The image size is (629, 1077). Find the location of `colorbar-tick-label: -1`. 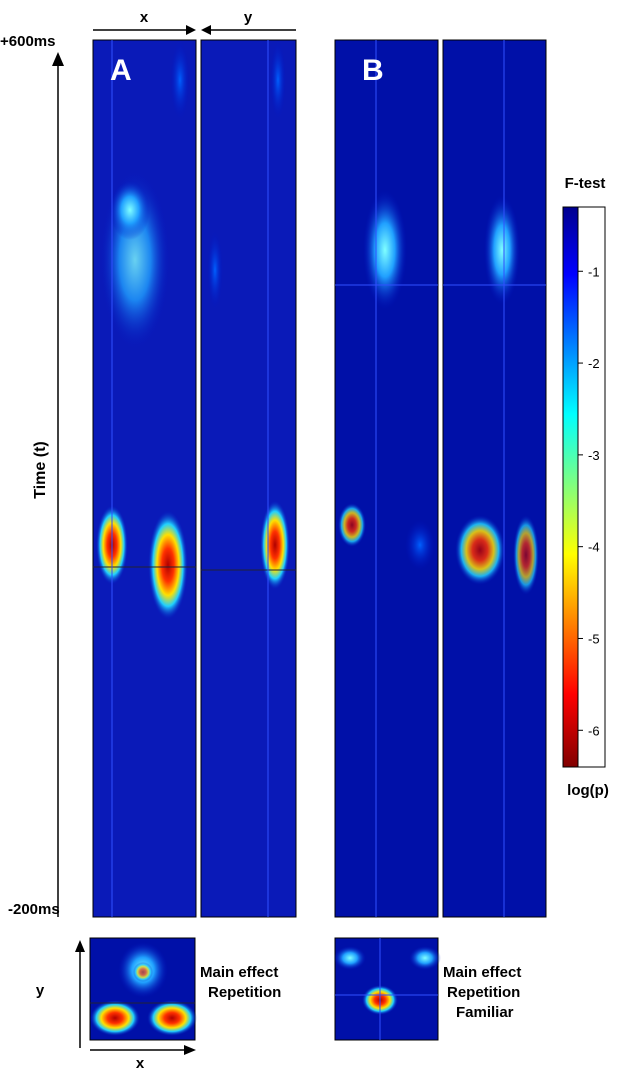

colorbar-tick-label: -1 is located at coordinates (594, 271).